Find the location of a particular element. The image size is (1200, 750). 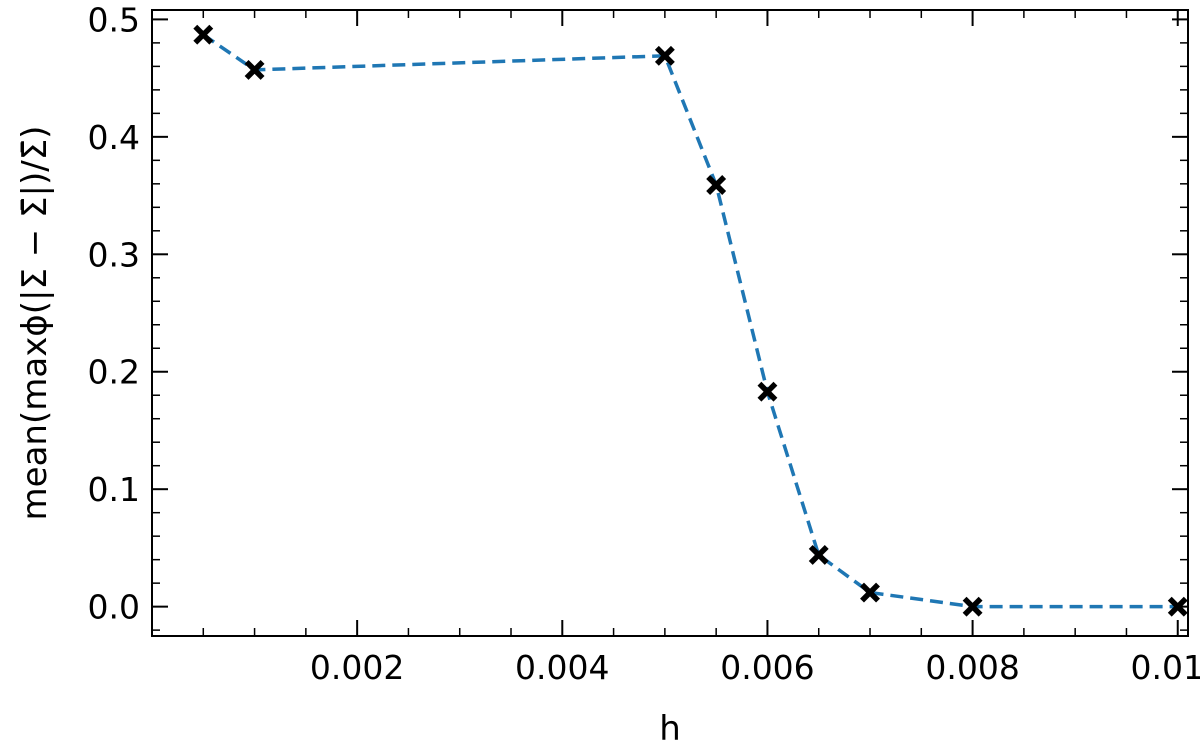

y-minor-ticks-left is located at coordinates (156, 336).